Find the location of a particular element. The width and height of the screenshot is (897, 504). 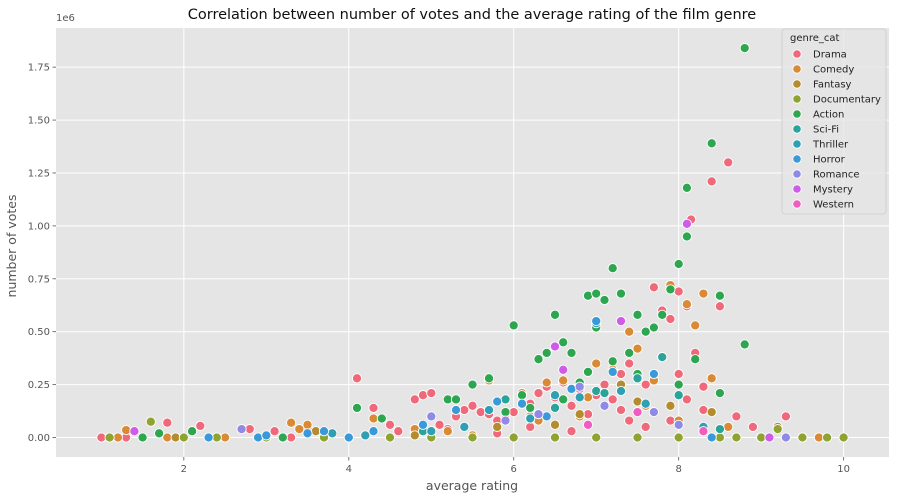

x-tick-label: 6 is located at coordinates (514, 469).